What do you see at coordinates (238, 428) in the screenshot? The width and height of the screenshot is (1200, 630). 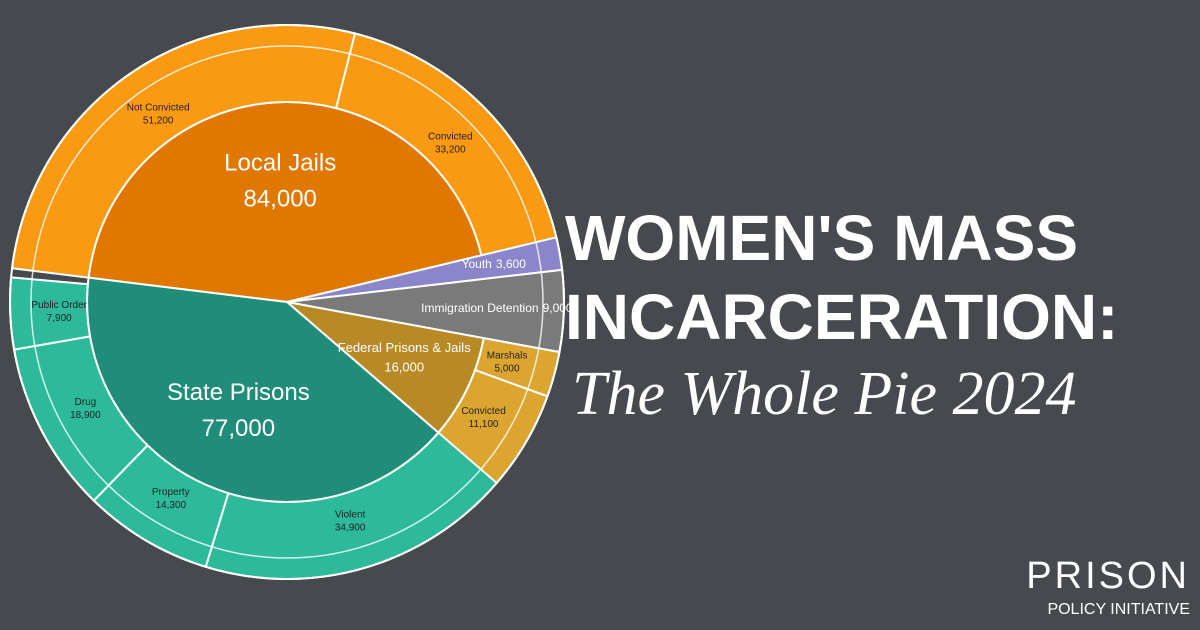 I see `value-label: 77,000` at bounding box center [238, 428].